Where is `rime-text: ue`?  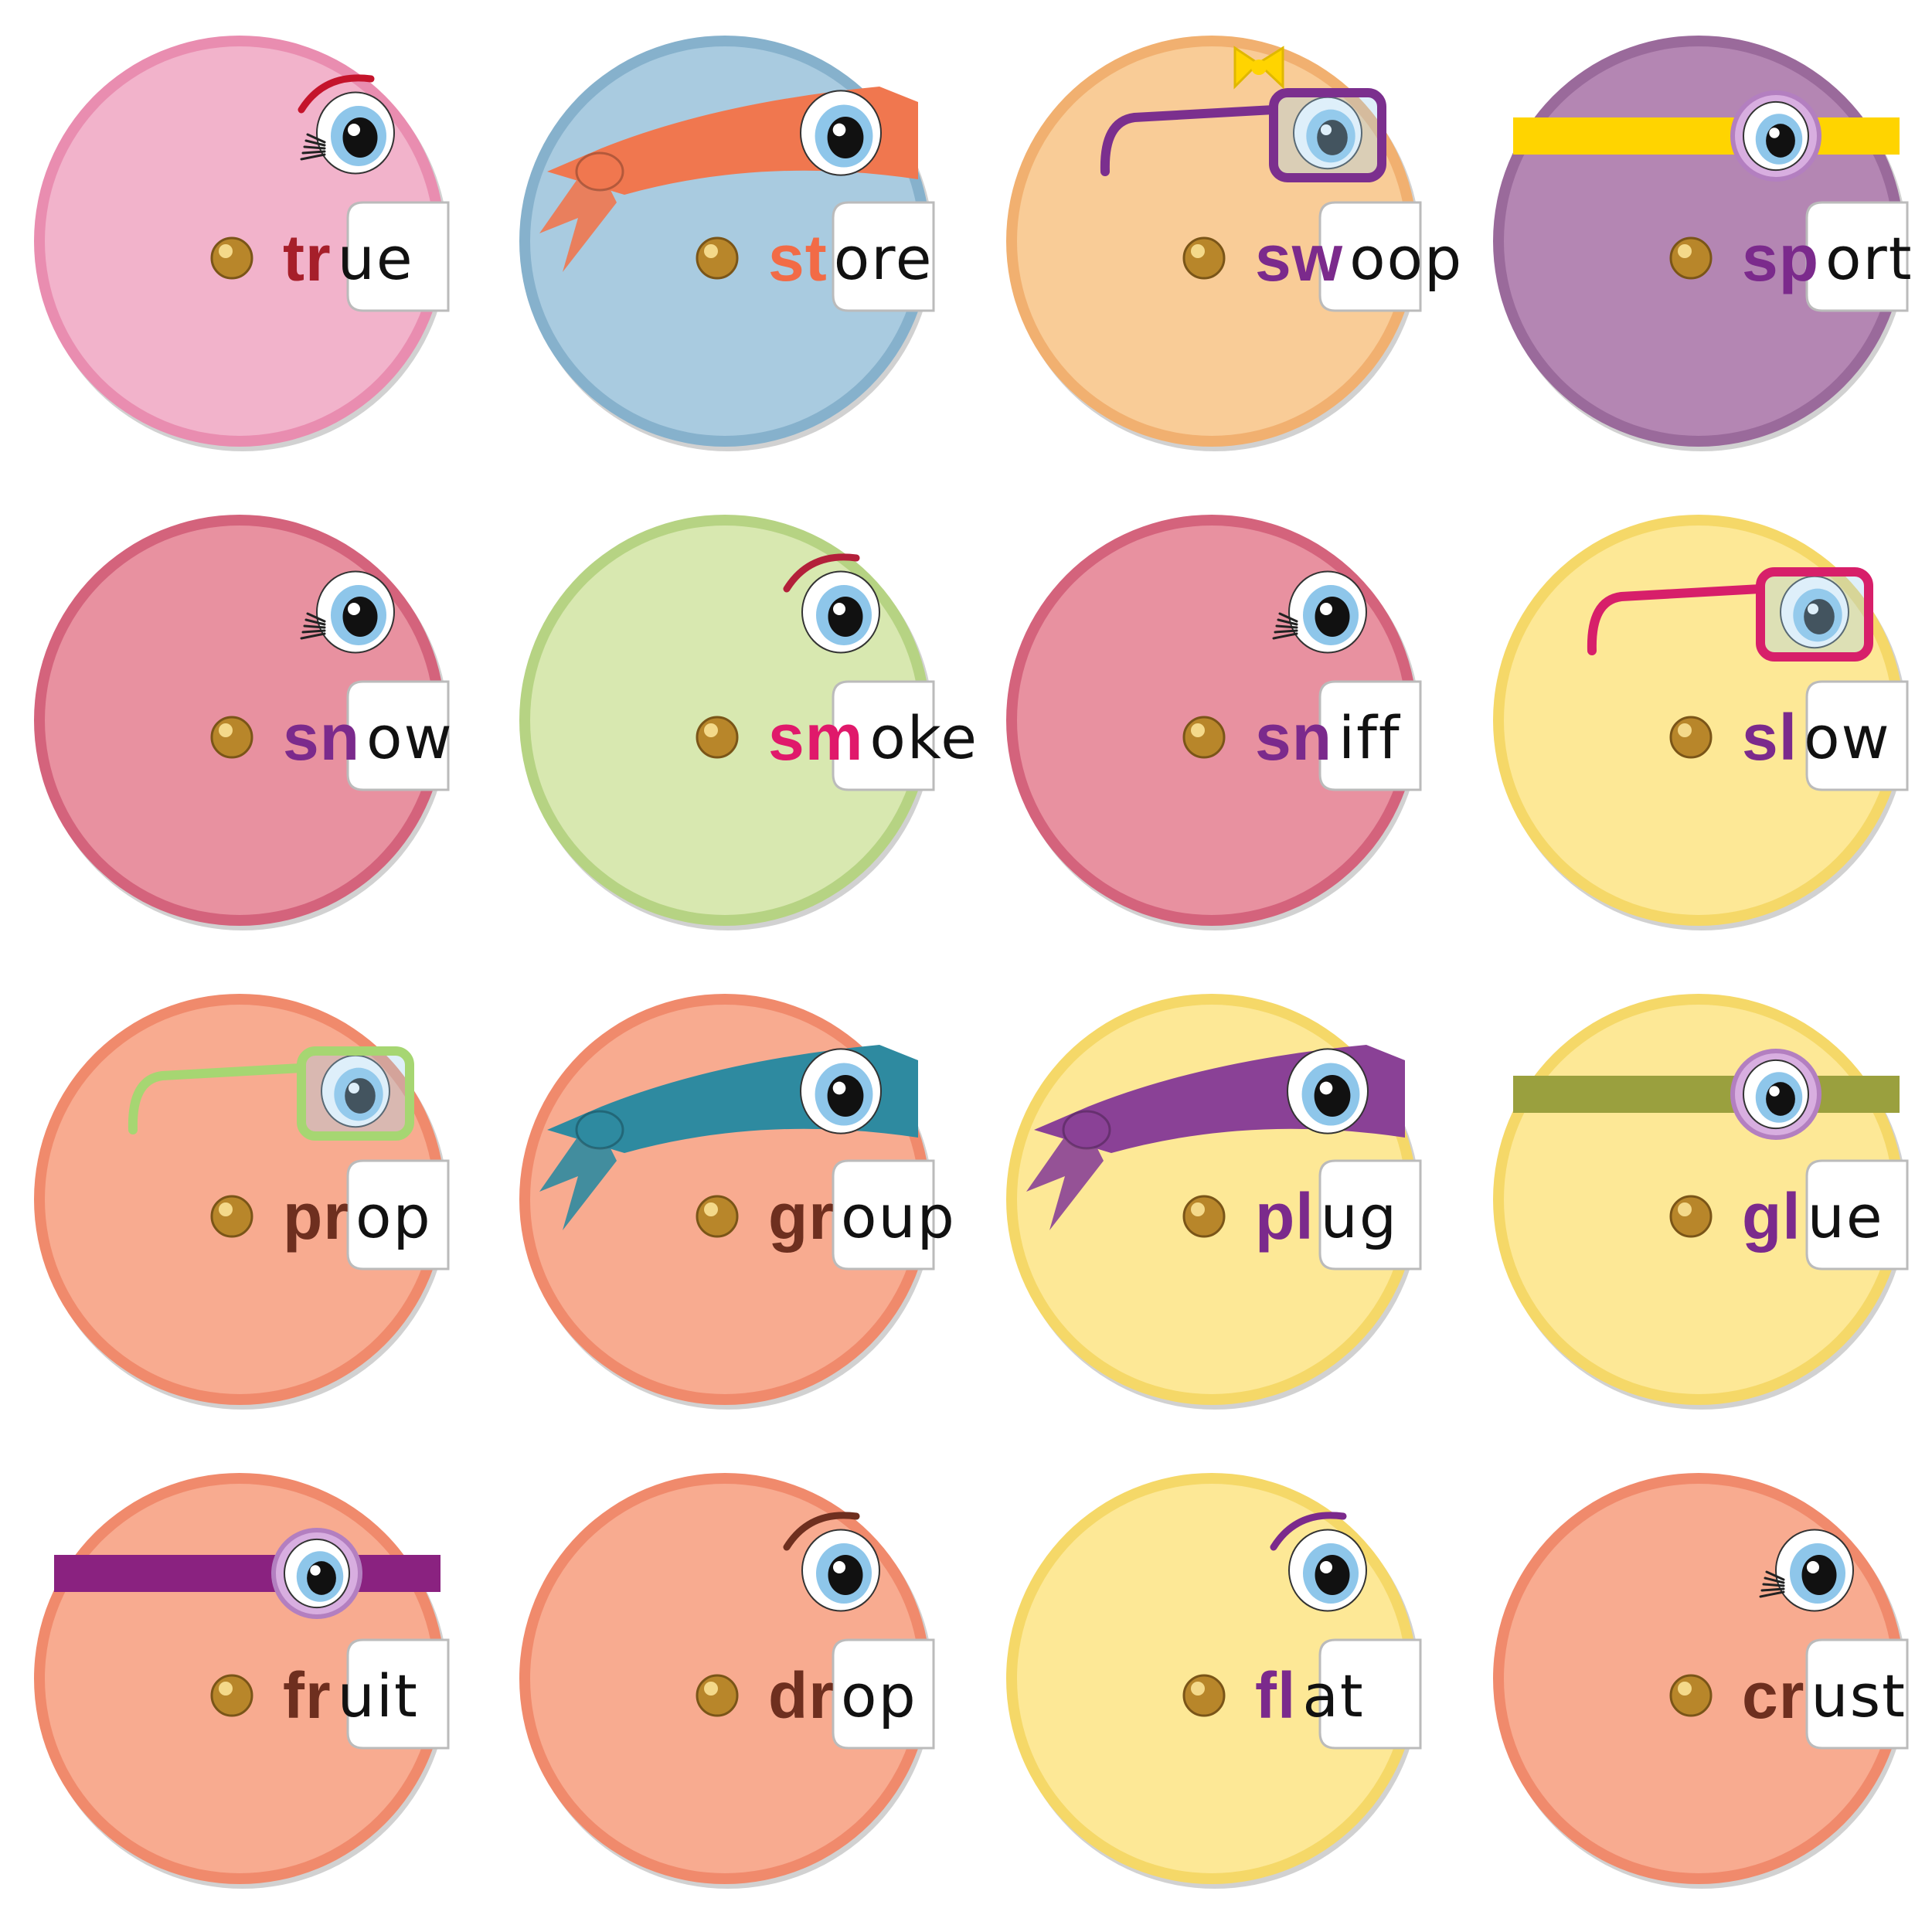
rime-text: ue is located at coordinates (1845, 1217).